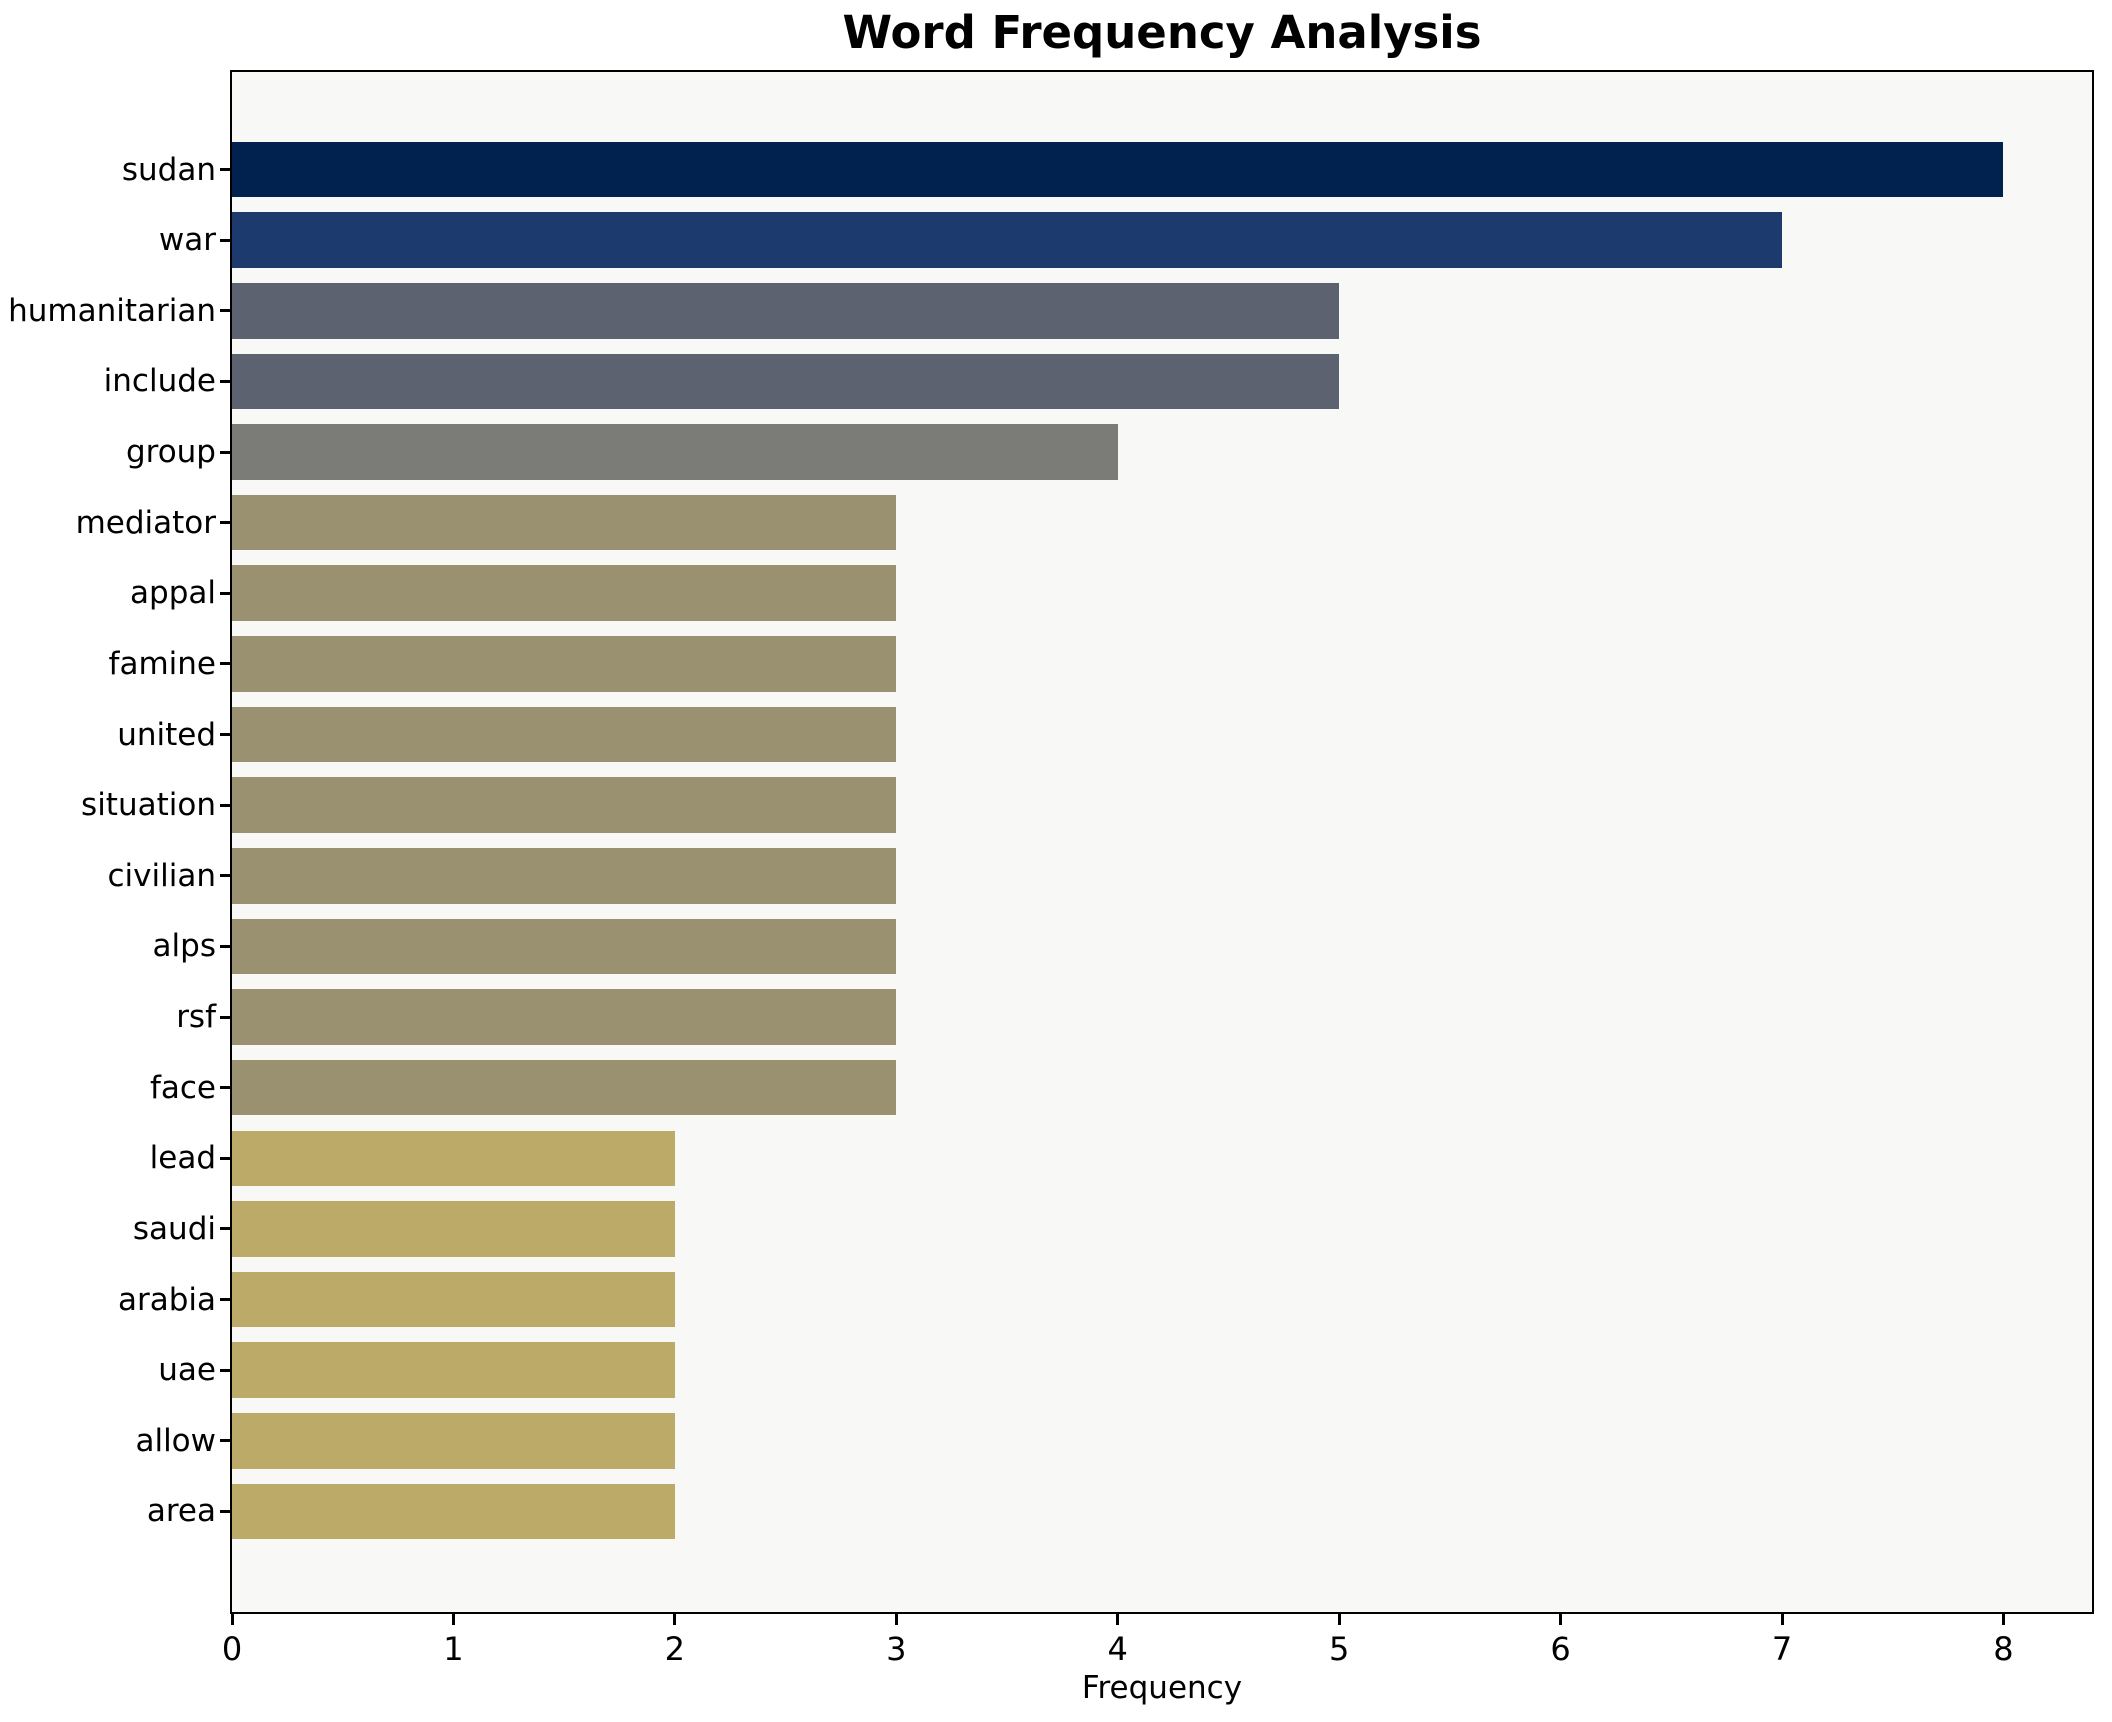  Describe the element at coordinates (453, 1299) in the screenshot. I see `bar-arabia` at that location.